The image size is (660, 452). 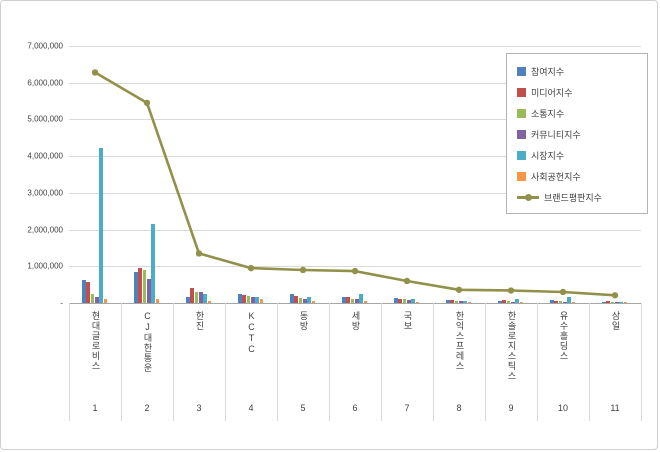 I want to click on x-axis-label-text: 한솔로지스틱스, so click(x=511, y=346).